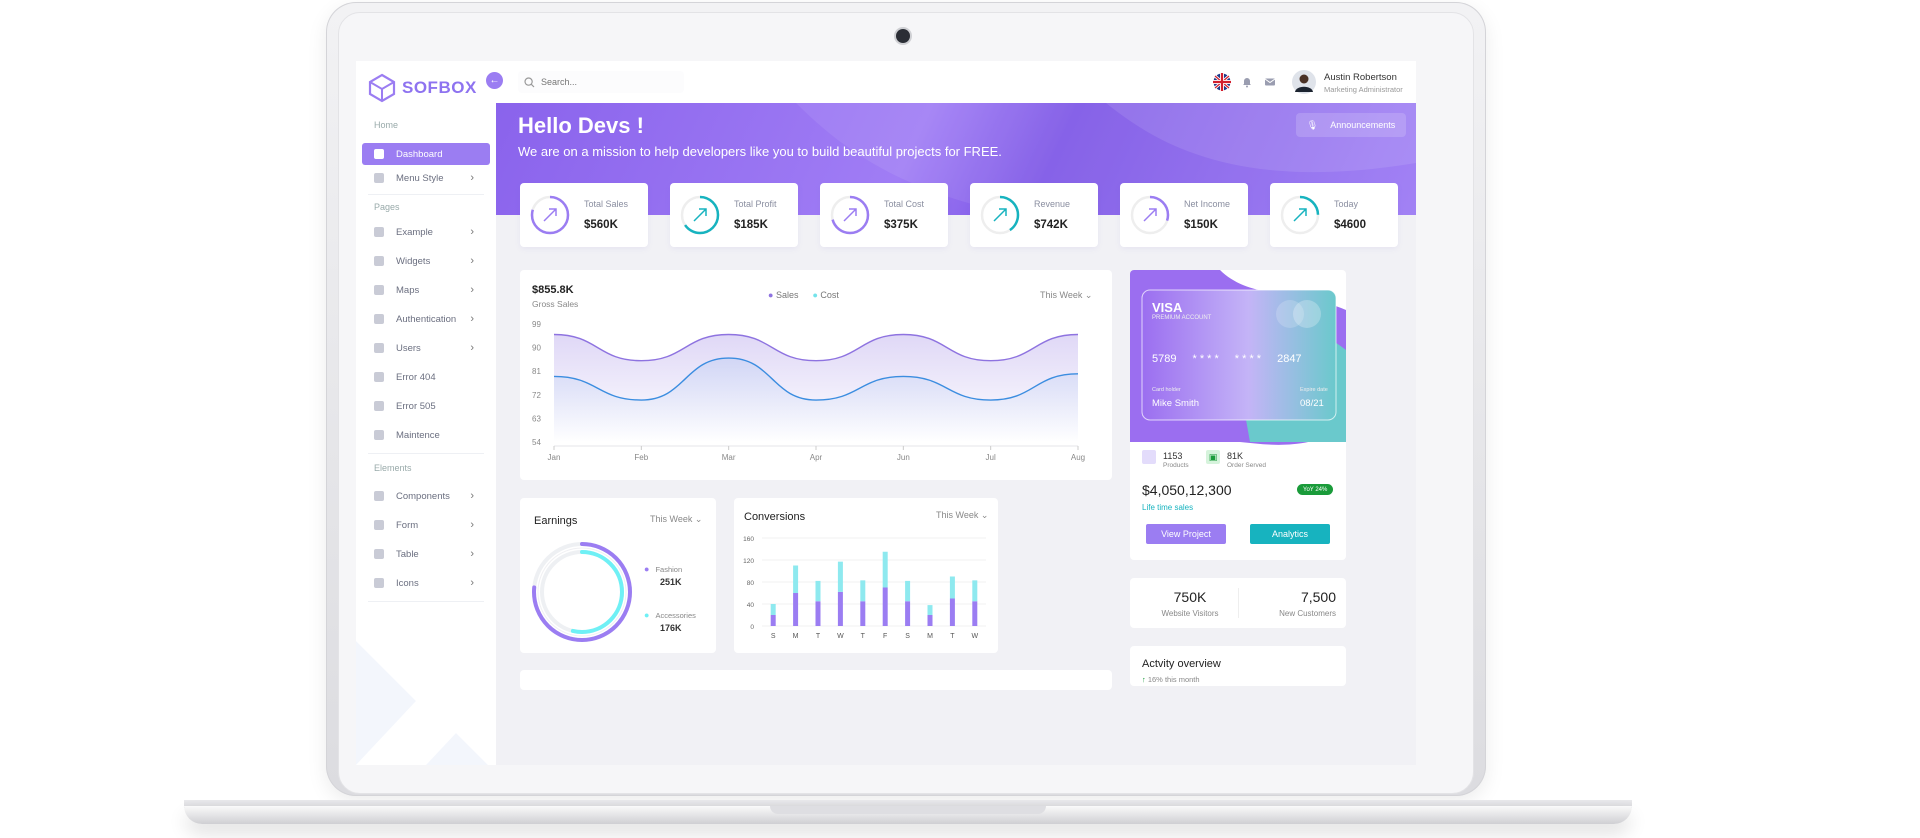 Image resolution: width=1920 pixels, height=838 pixels. Describe the element at coordinates (952, 636) in the screenshot. I see `x-tick-label: T` at that location.